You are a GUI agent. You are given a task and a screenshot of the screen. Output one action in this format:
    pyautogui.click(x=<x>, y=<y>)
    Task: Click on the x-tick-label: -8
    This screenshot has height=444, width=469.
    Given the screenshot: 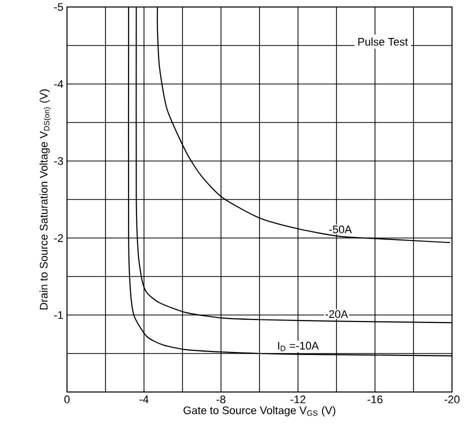 What is the action you would take?
    pyautogui.click(x=221, y=400)
    